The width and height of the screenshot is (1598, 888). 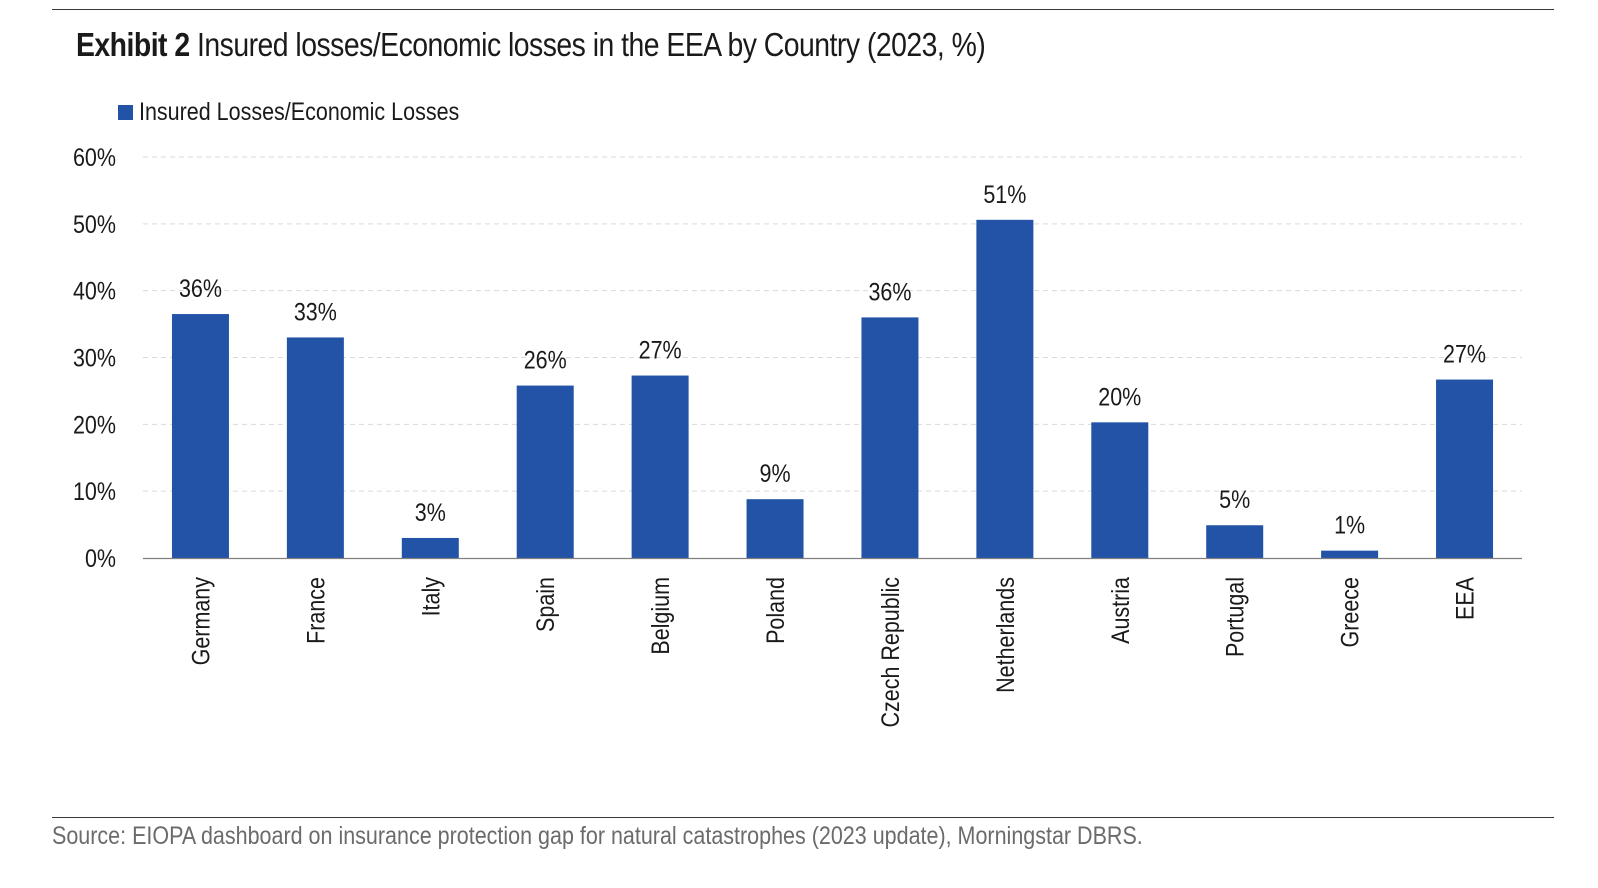 What do you see at coordinates (1004, 194) in the screenshot?
I see `data-label: 51%` at bounding box center [1004, 194].